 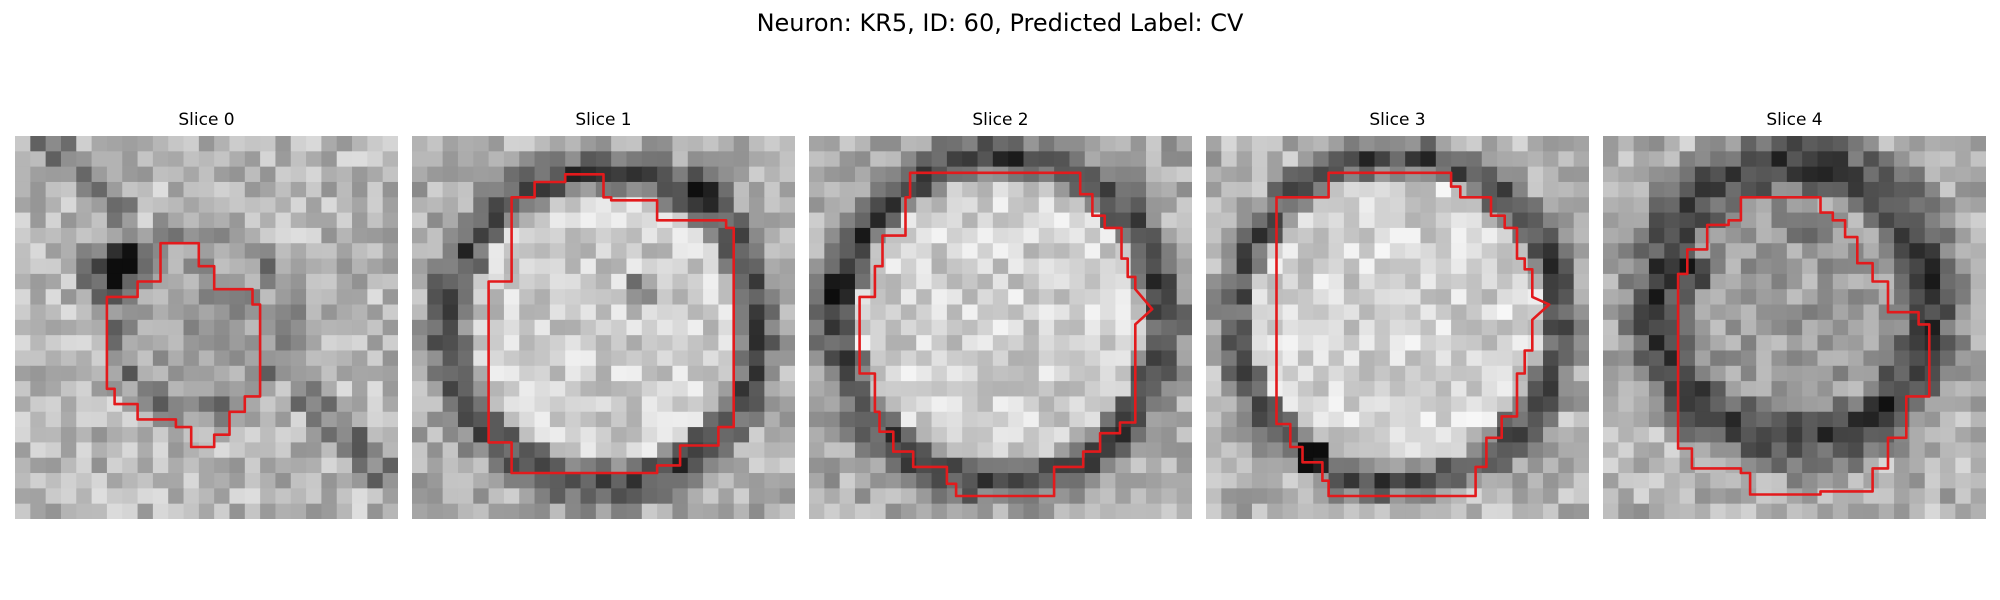 I want to click on slice-panel-3: Slice 3, so click(x=1397, y=313).